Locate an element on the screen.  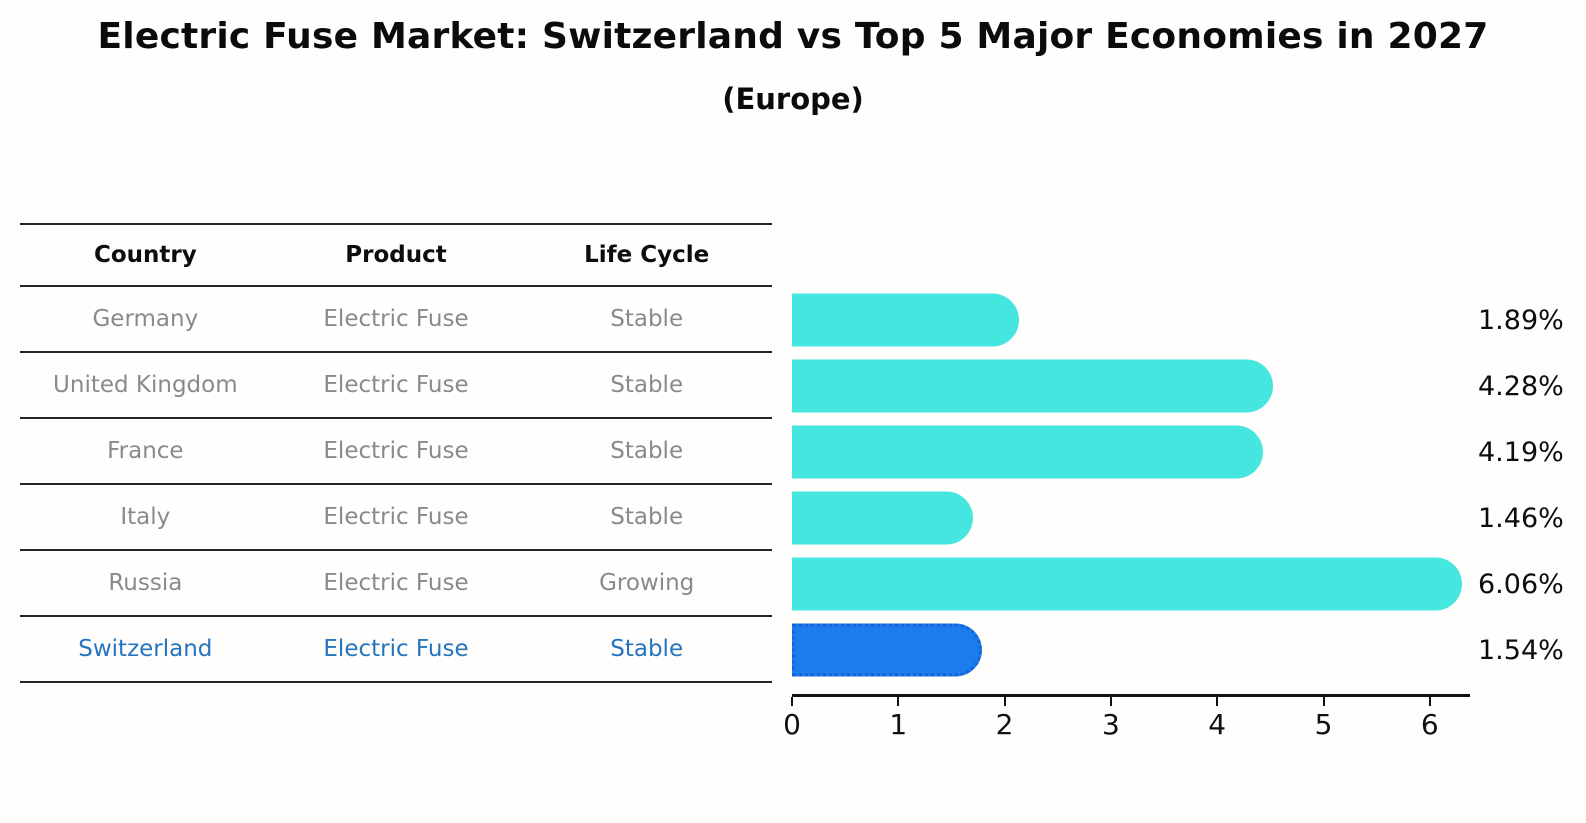
x-axis: 0 1 2 3 4 5 6 is located at coordinates (1126, 719).